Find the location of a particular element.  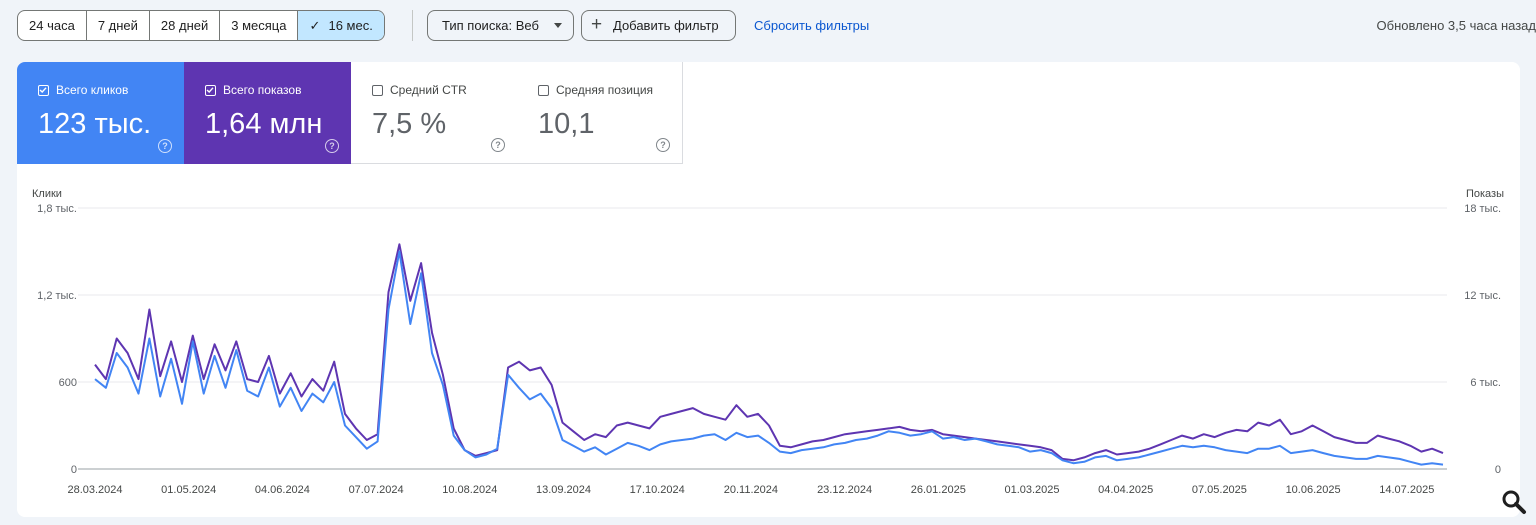

x-tick-label: 01.03.2025 is located at coordinates (1031, 490).